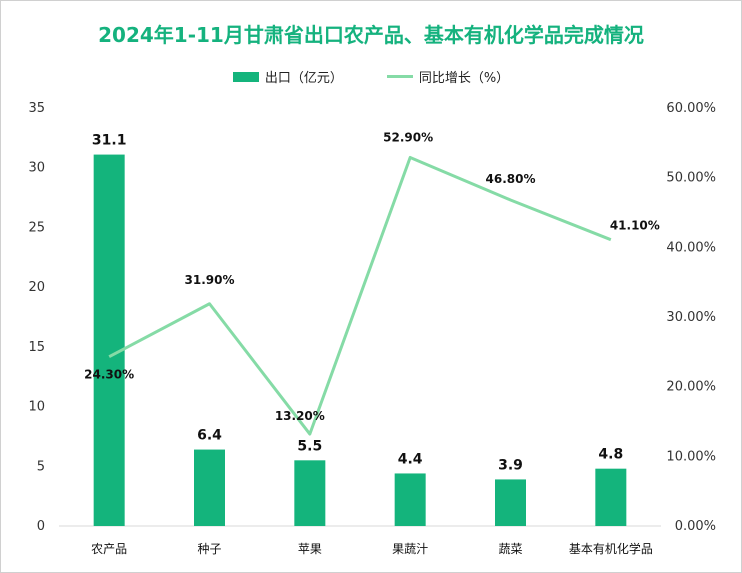  I want to click on y-left-tick-label: 10, so click(36, 407).